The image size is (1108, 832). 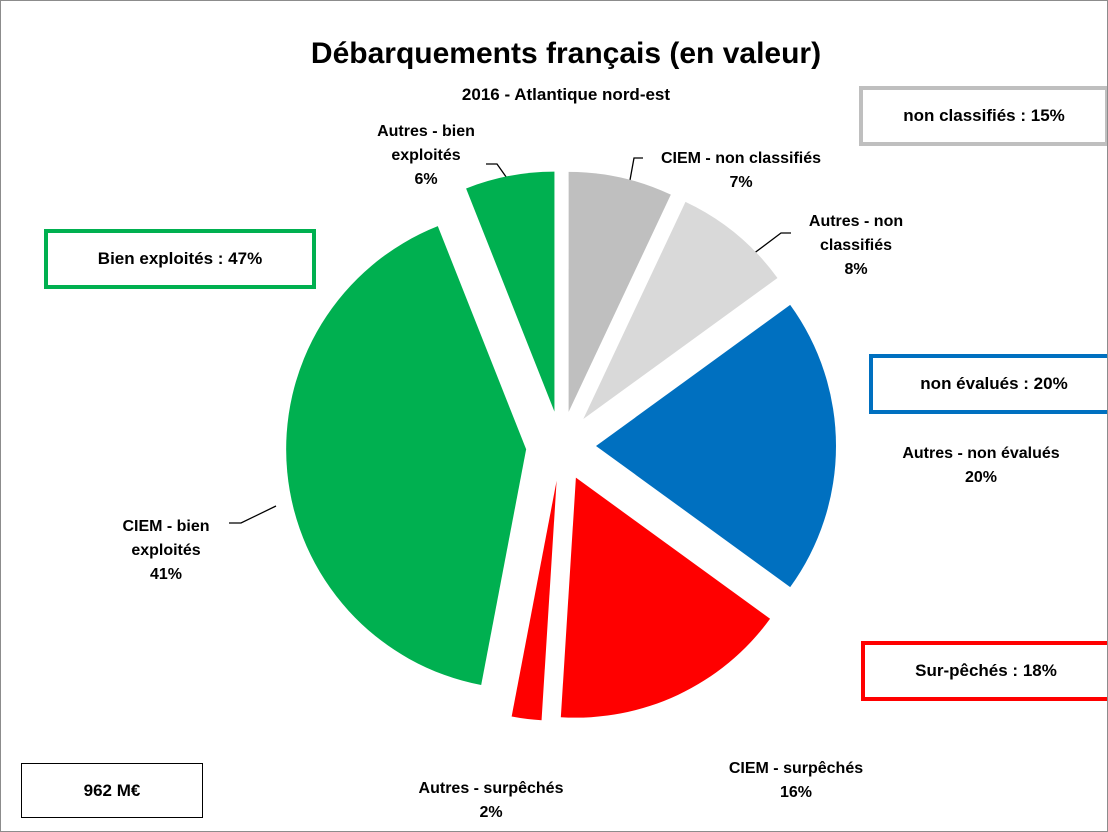 What do you see at coordinates (983, 116) in the screenshot?
I see `annotation-box: non classifiés : 15%` at bounding box center [983, 116].